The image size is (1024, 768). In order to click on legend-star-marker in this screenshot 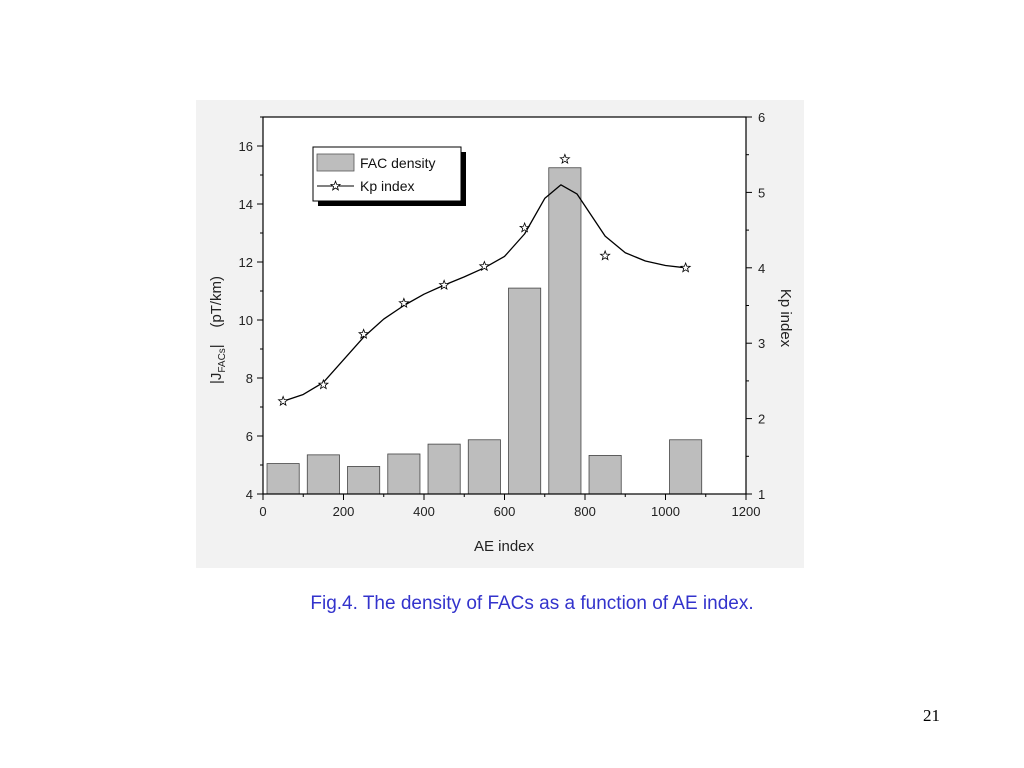, I will do `click(335, 185)`.